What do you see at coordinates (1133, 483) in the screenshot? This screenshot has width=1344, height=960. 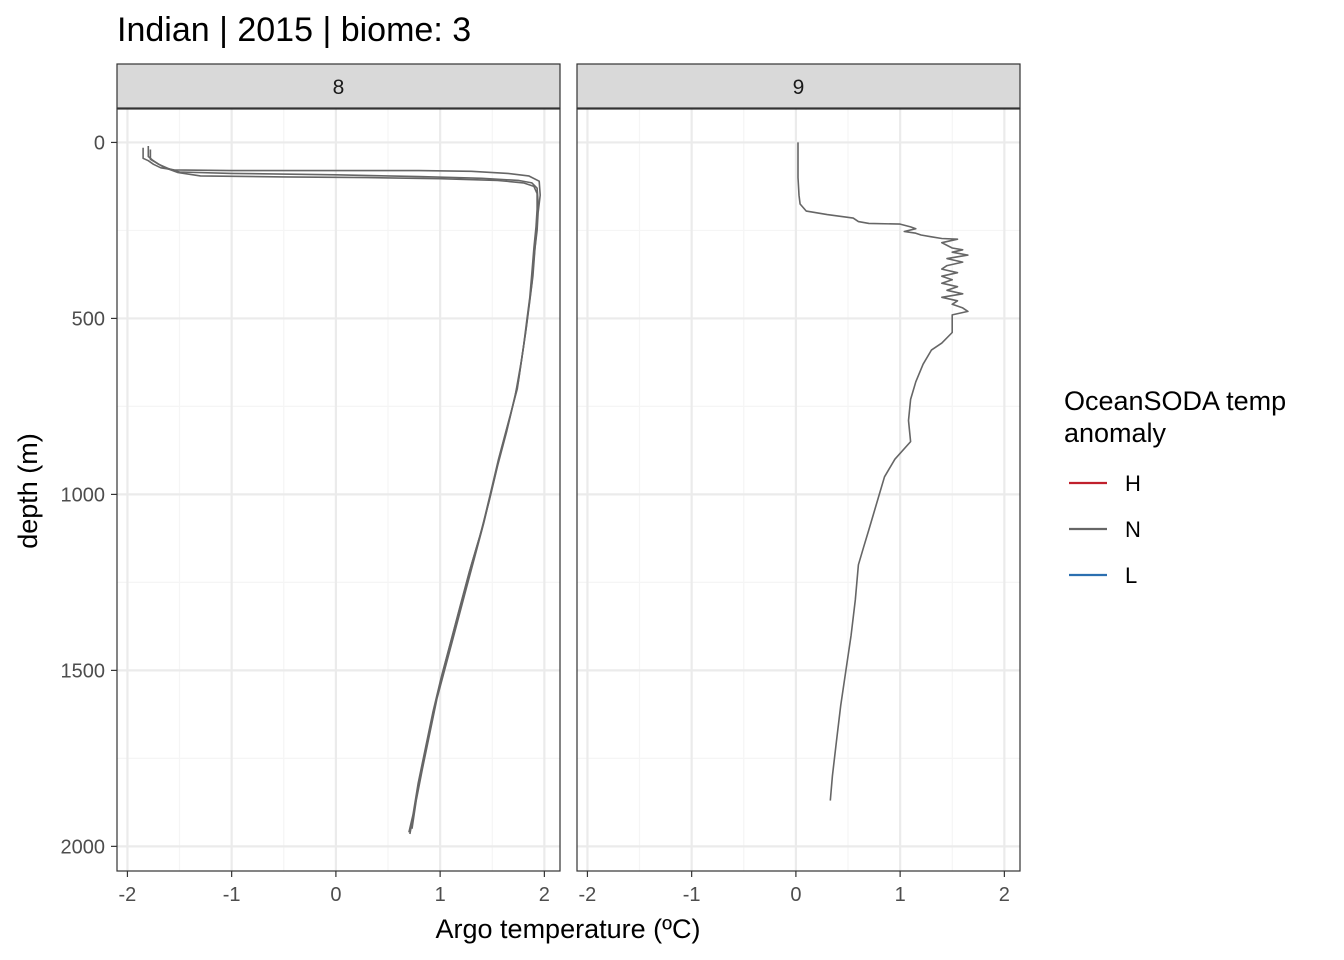 I see `legend-label-H: H` at bounding box center [1133, 483].